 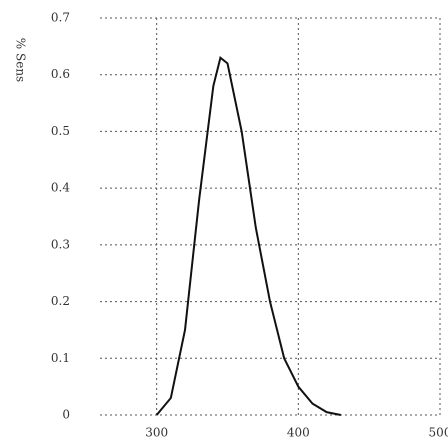 I want to click on x-tick-label: 300, so click(x=156, y=433).